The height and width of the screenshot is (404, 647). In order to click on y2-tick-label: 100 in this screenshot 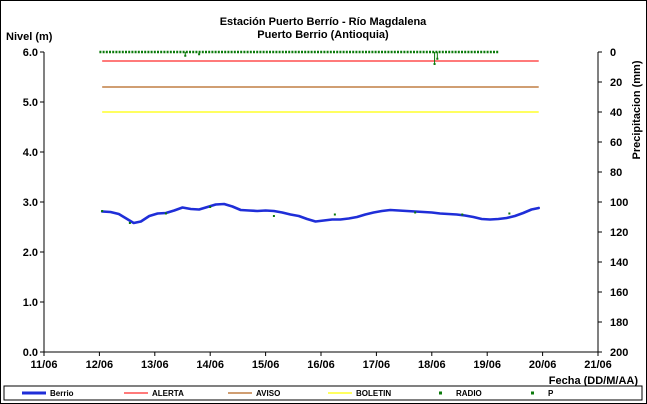, I will do `click(619, 203)`.